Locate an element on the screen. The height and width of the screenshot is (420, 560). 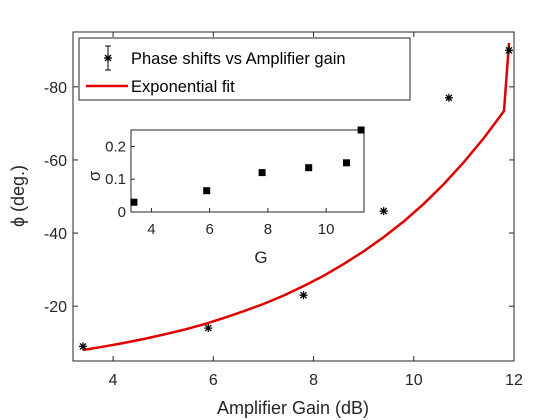
inset-ticks: 4 6 8 10 0 0.1 0.2 is located at coordinates (219, 188).